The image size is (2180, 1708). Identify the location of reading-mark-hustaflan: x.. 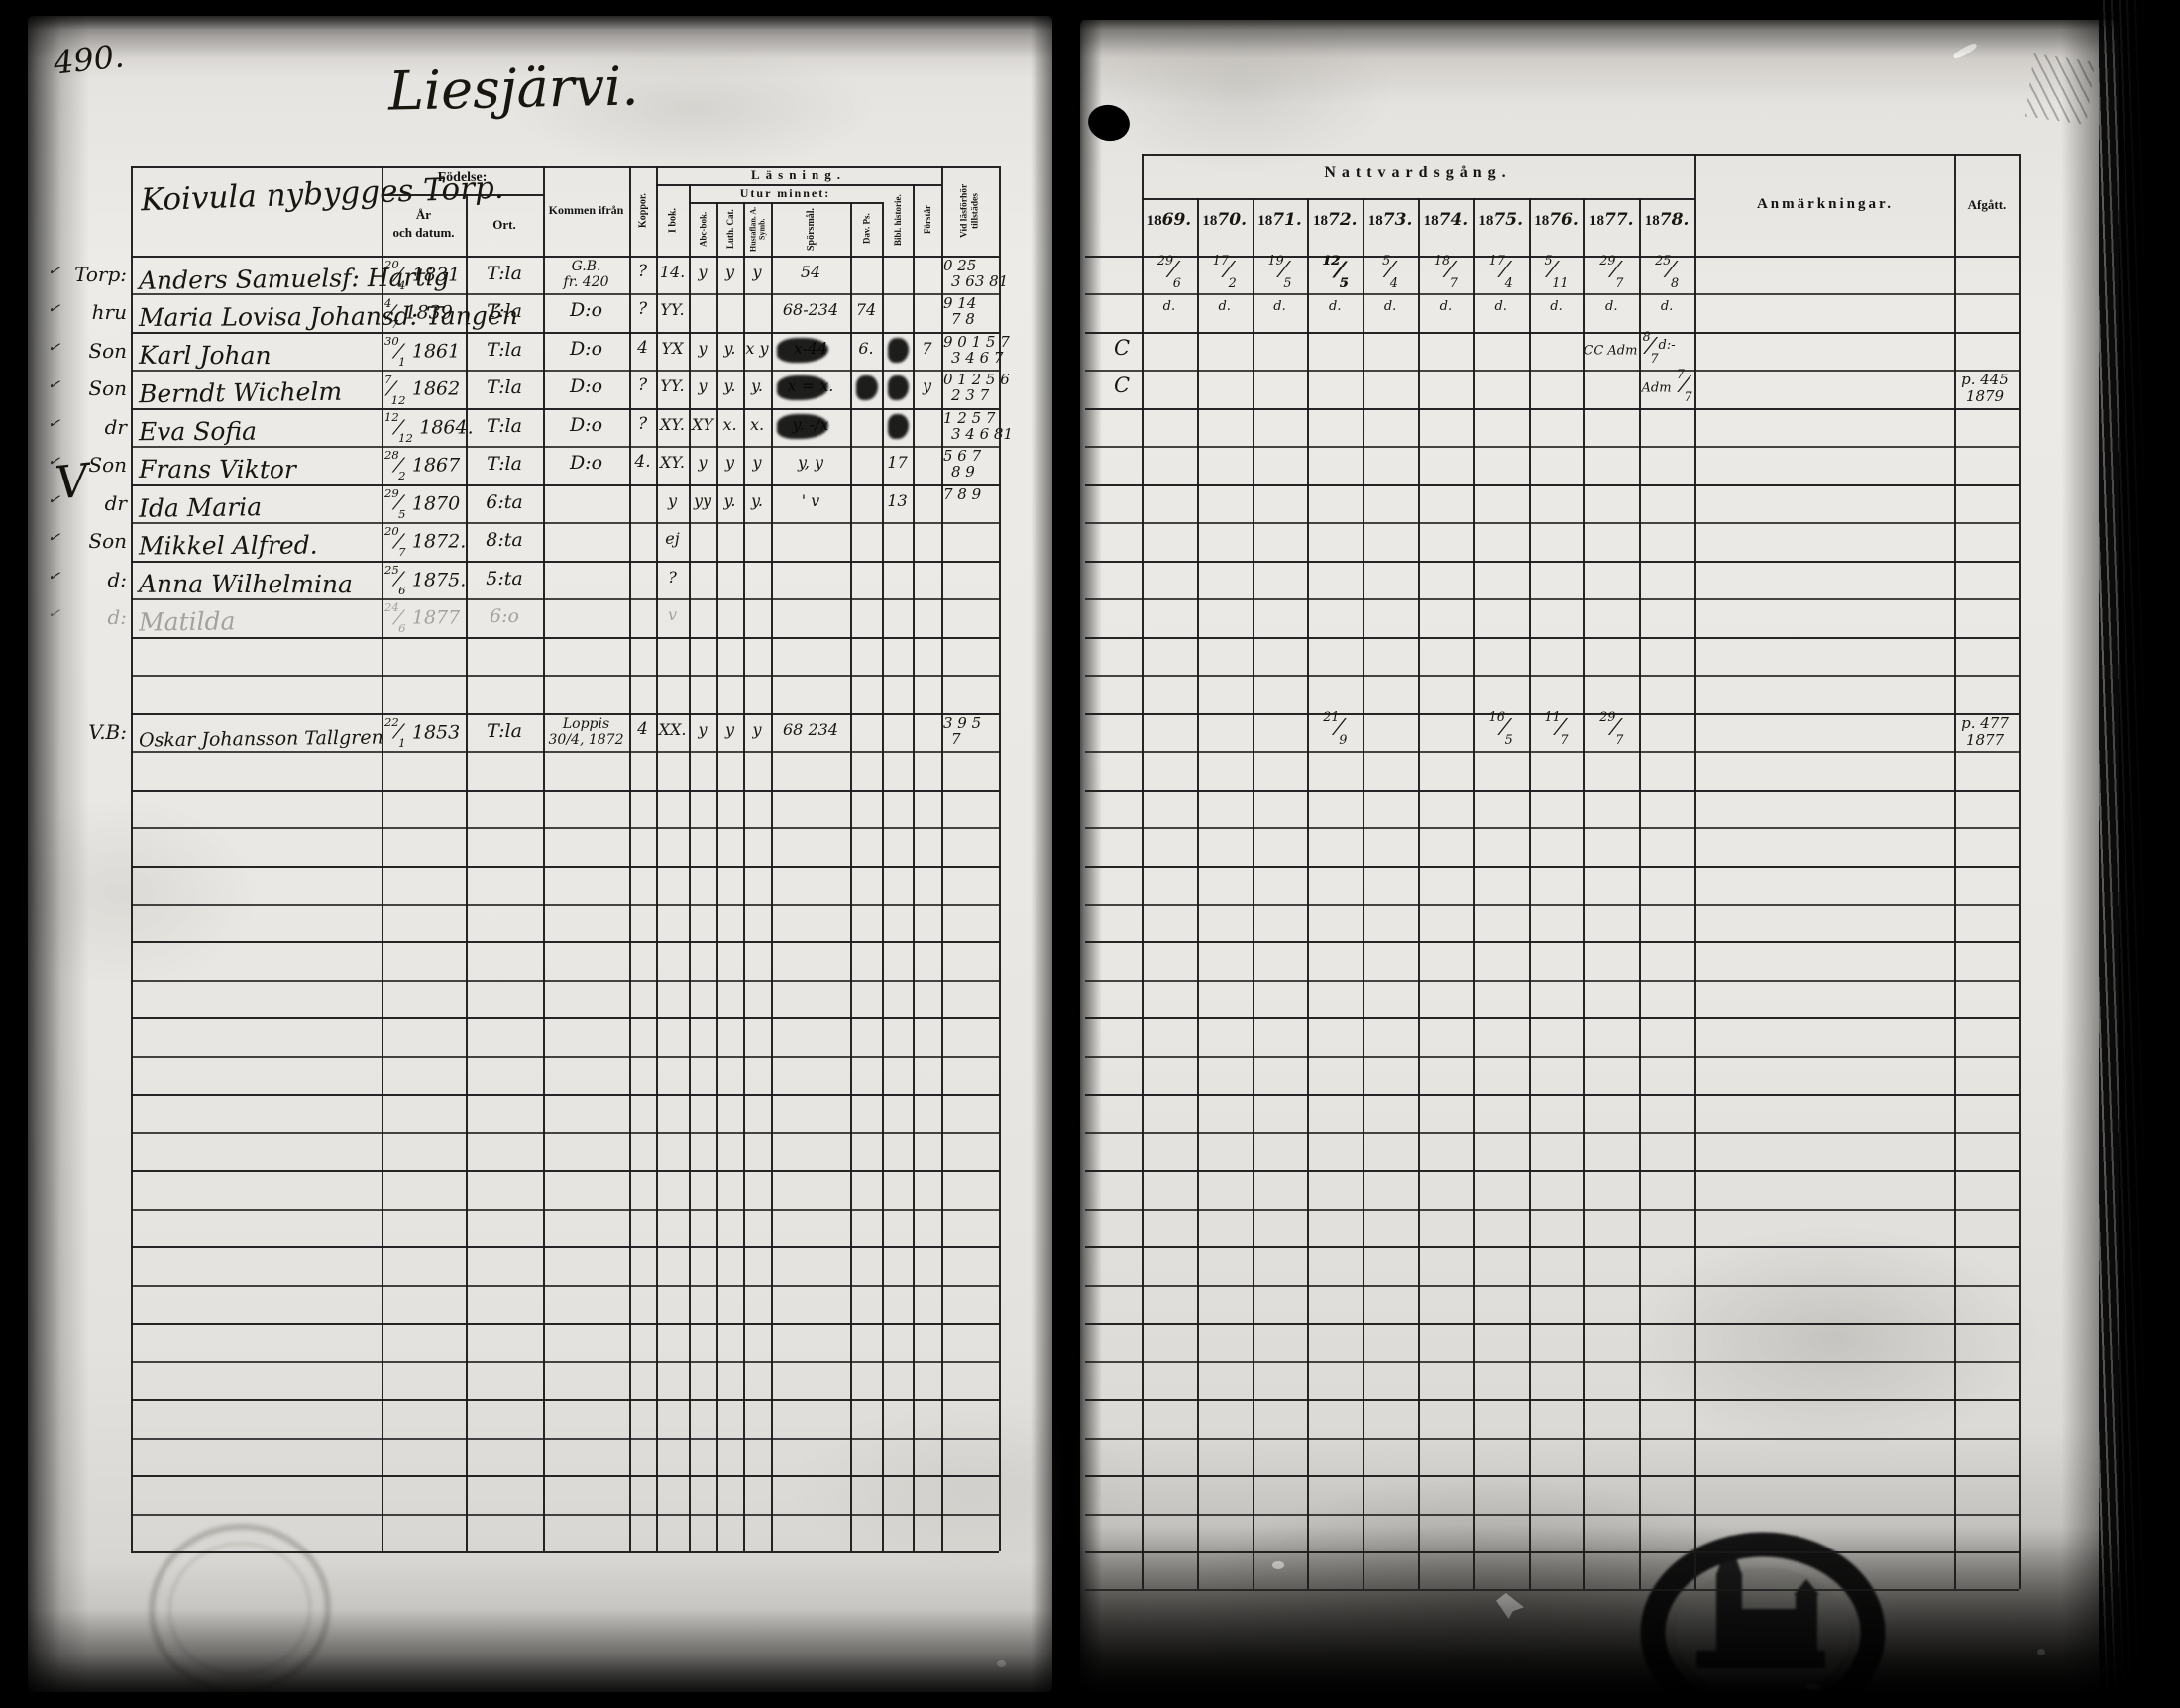
(757, 424).